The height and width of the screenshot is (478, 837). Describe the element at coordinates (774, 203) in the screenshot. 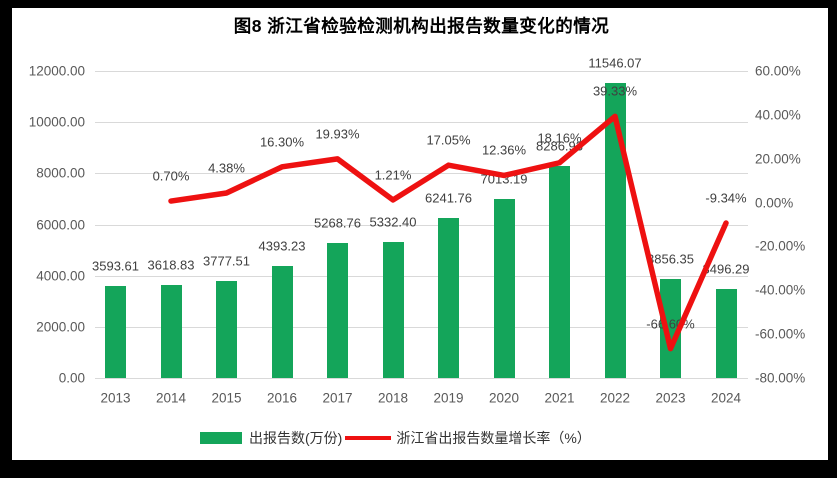

I see `right-axis-tick: 0.00%` at that location.